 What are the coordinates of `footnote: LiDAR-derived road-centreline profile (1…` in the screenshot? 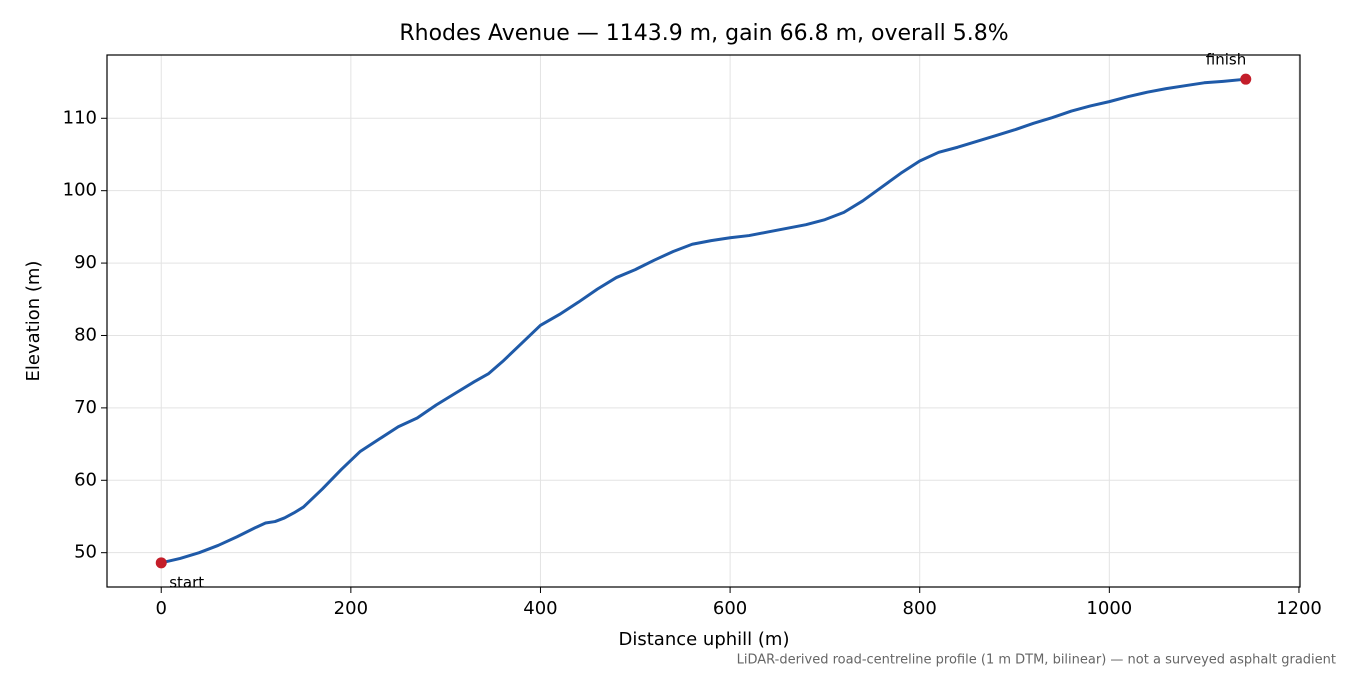 It's located at (1036, 660).